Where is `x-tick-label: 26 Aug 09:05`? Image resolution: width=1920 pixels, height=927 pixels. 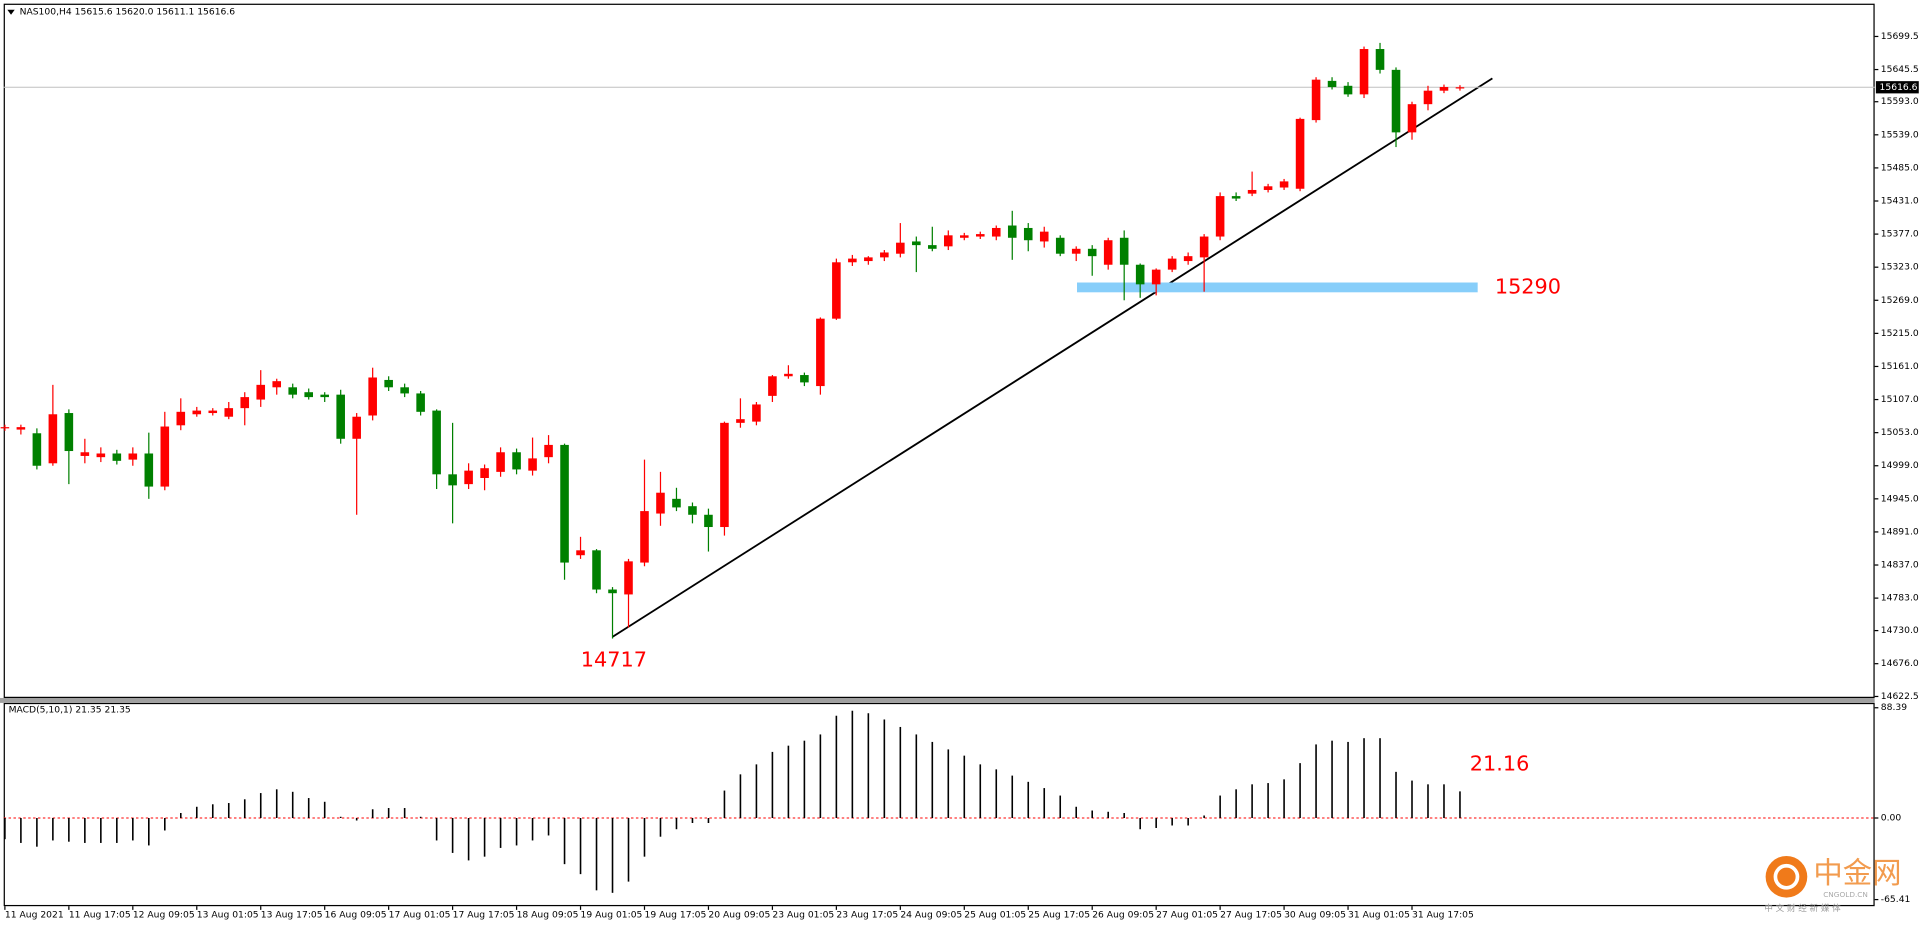
x-tick-label: 26 Aug 09:05 is located at coordinates (1123, 914).